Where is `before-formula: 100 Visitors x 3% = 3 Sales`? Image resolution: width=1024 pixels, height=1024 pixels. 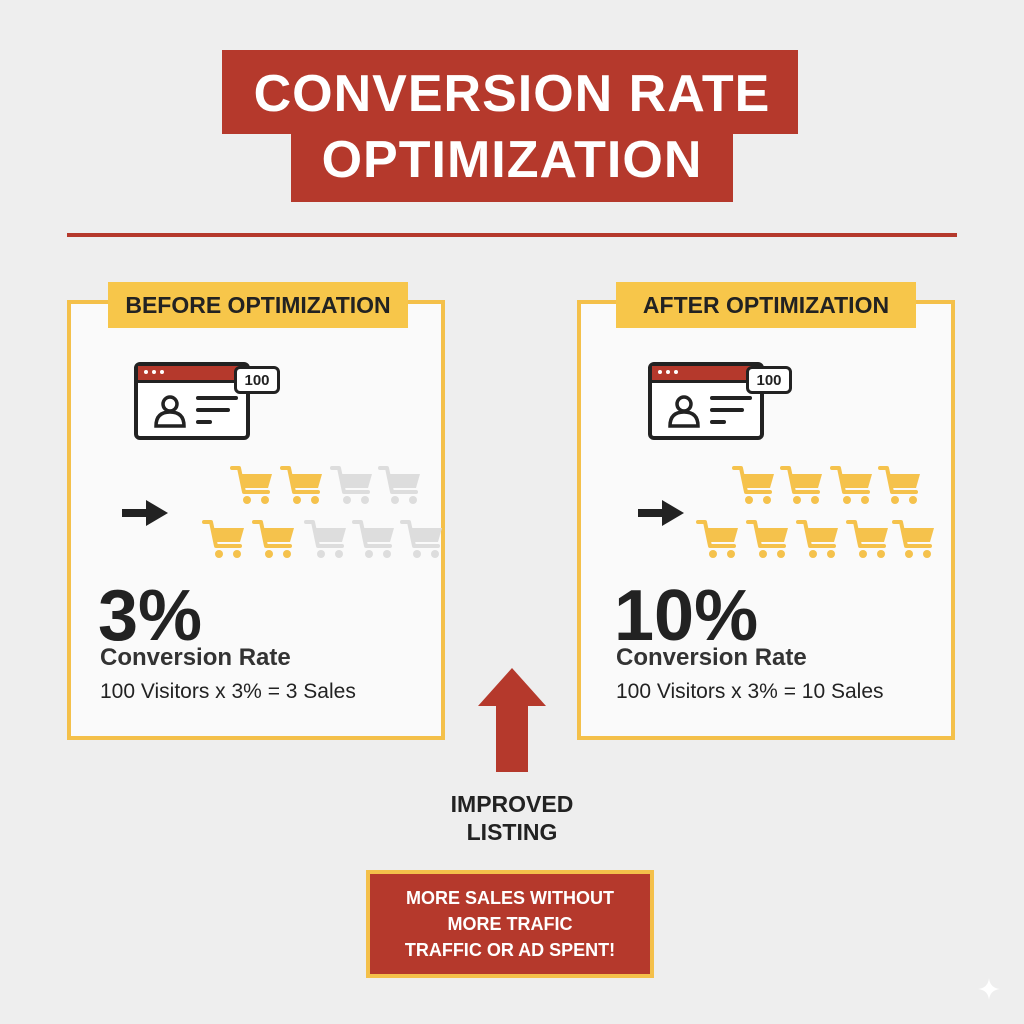
before-formula: 100 Visitors x 3% = 3 Sales is located at coordinates (228, 691).